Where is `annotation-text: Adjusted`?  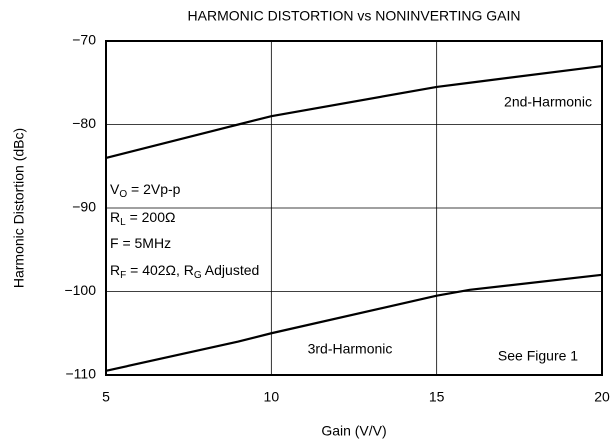 annotation-text: Adjusted is located at coordinates (231, 270).